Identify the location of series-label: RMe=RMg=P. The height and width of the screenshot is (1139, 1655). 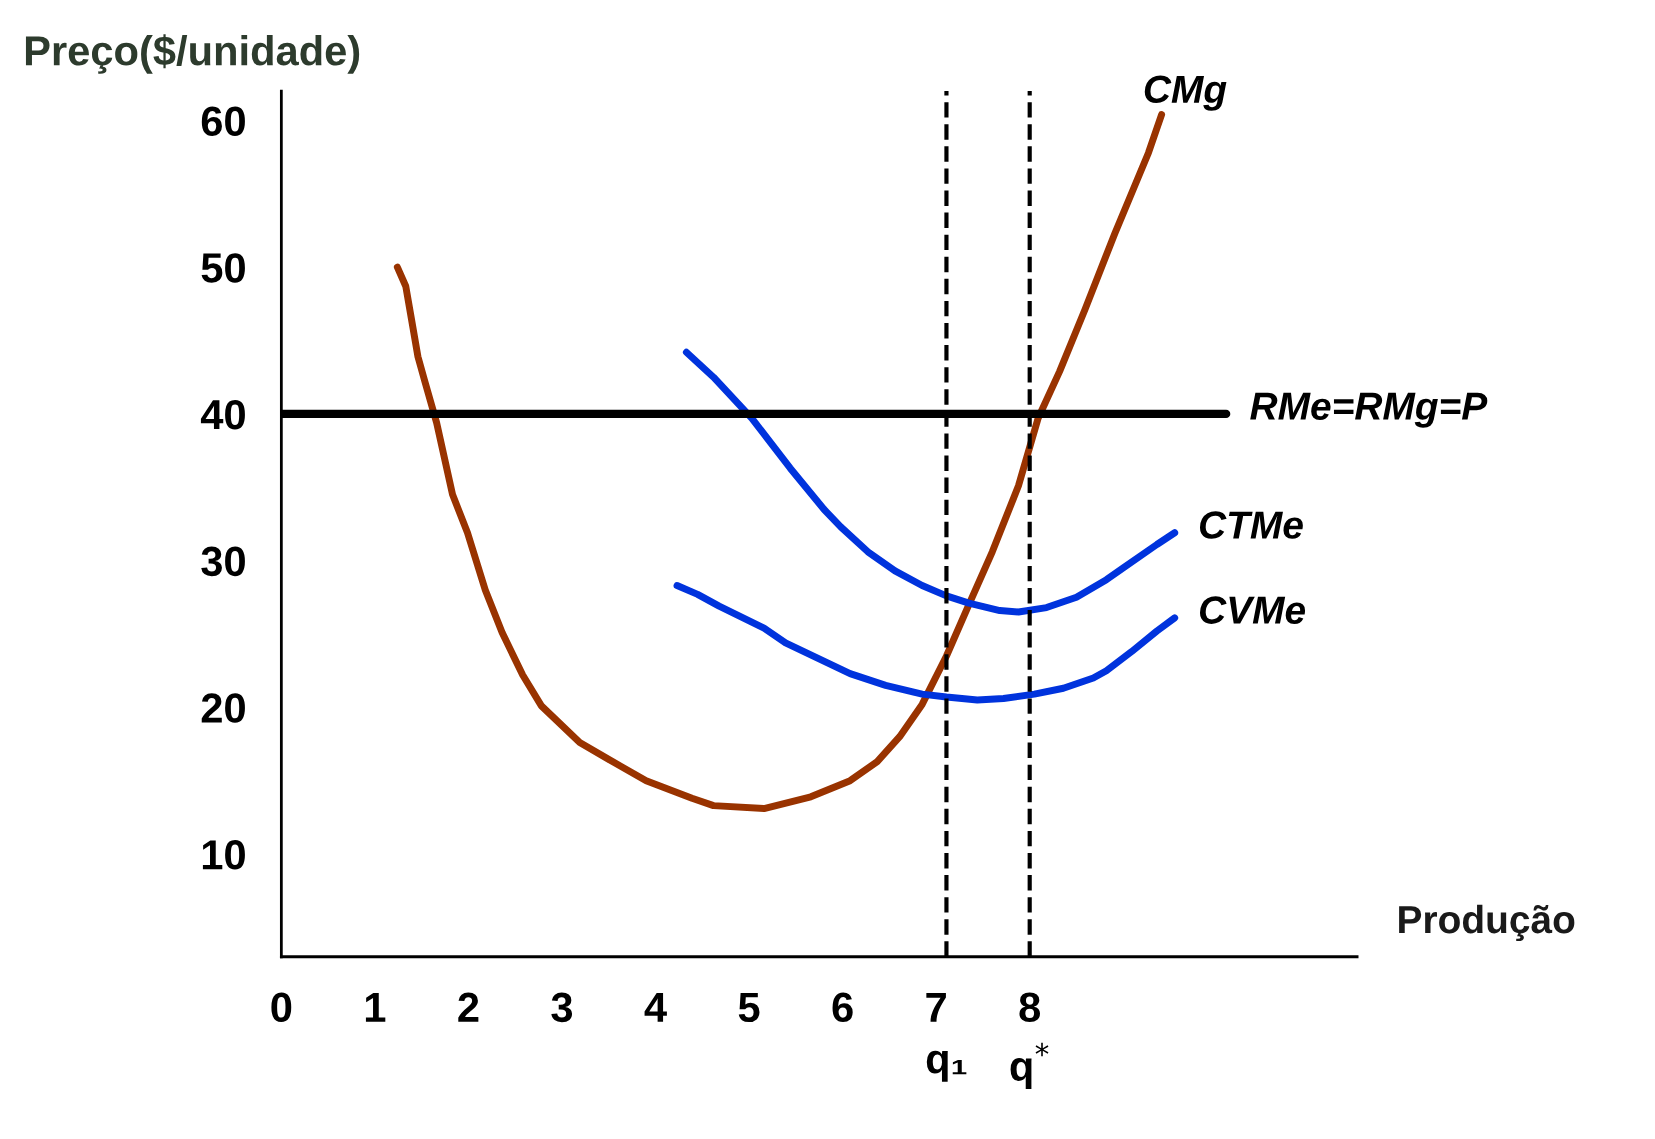
(1369, 410).